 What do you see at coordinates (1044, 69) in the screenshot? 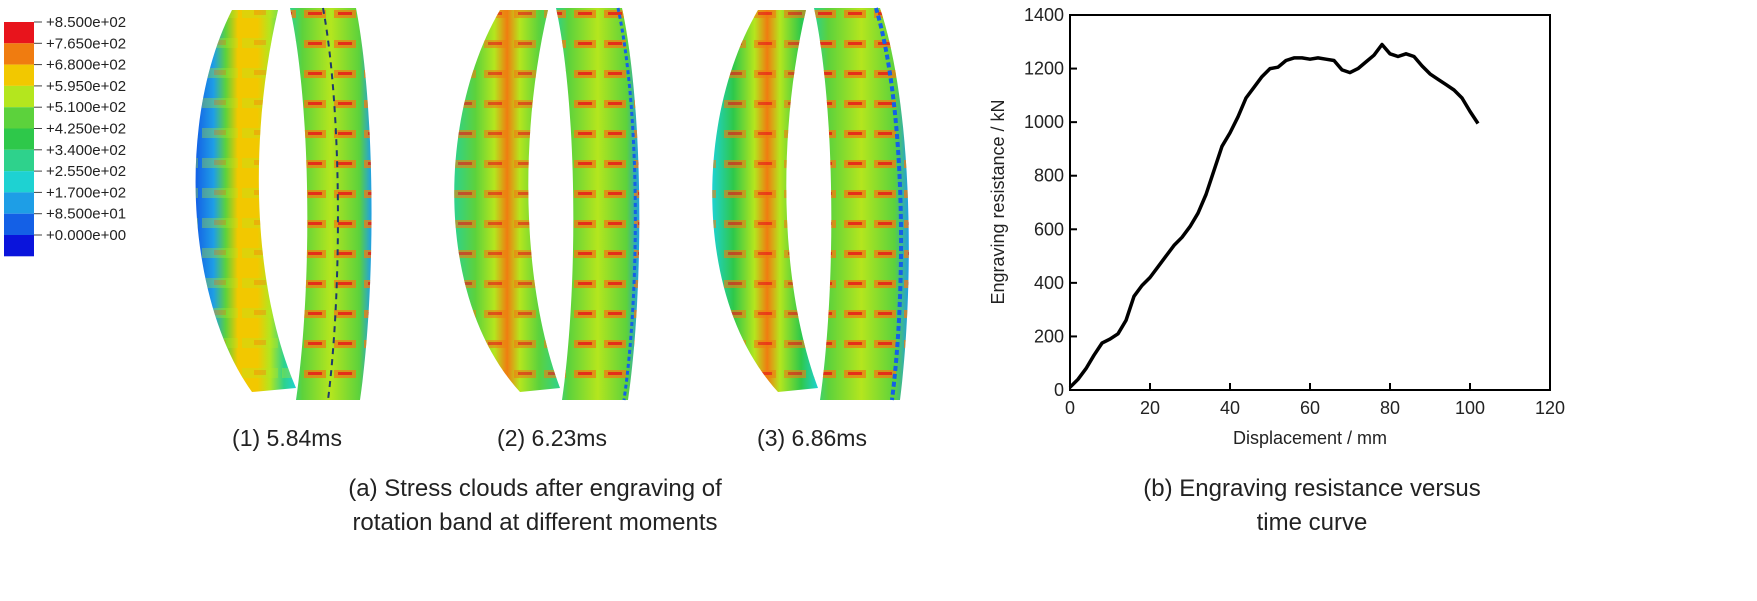
I see `y-tick-label: 1200` at bounding box center [1044, 69].